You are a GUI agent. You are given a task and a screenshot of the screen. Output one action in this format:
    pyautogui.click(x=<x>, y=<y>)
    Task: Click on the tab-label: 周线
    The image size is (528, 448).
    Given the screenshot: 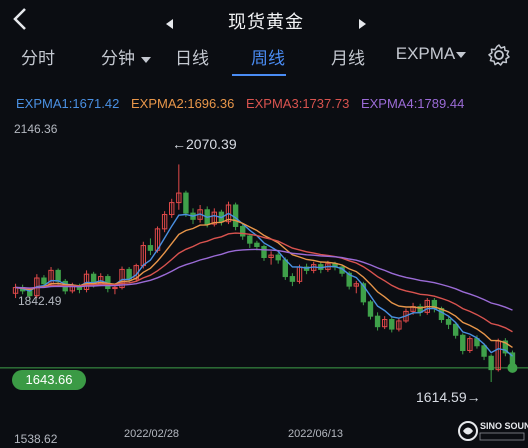 What is the action you would take?
    pyautogui.click(x=268, y=58)
    